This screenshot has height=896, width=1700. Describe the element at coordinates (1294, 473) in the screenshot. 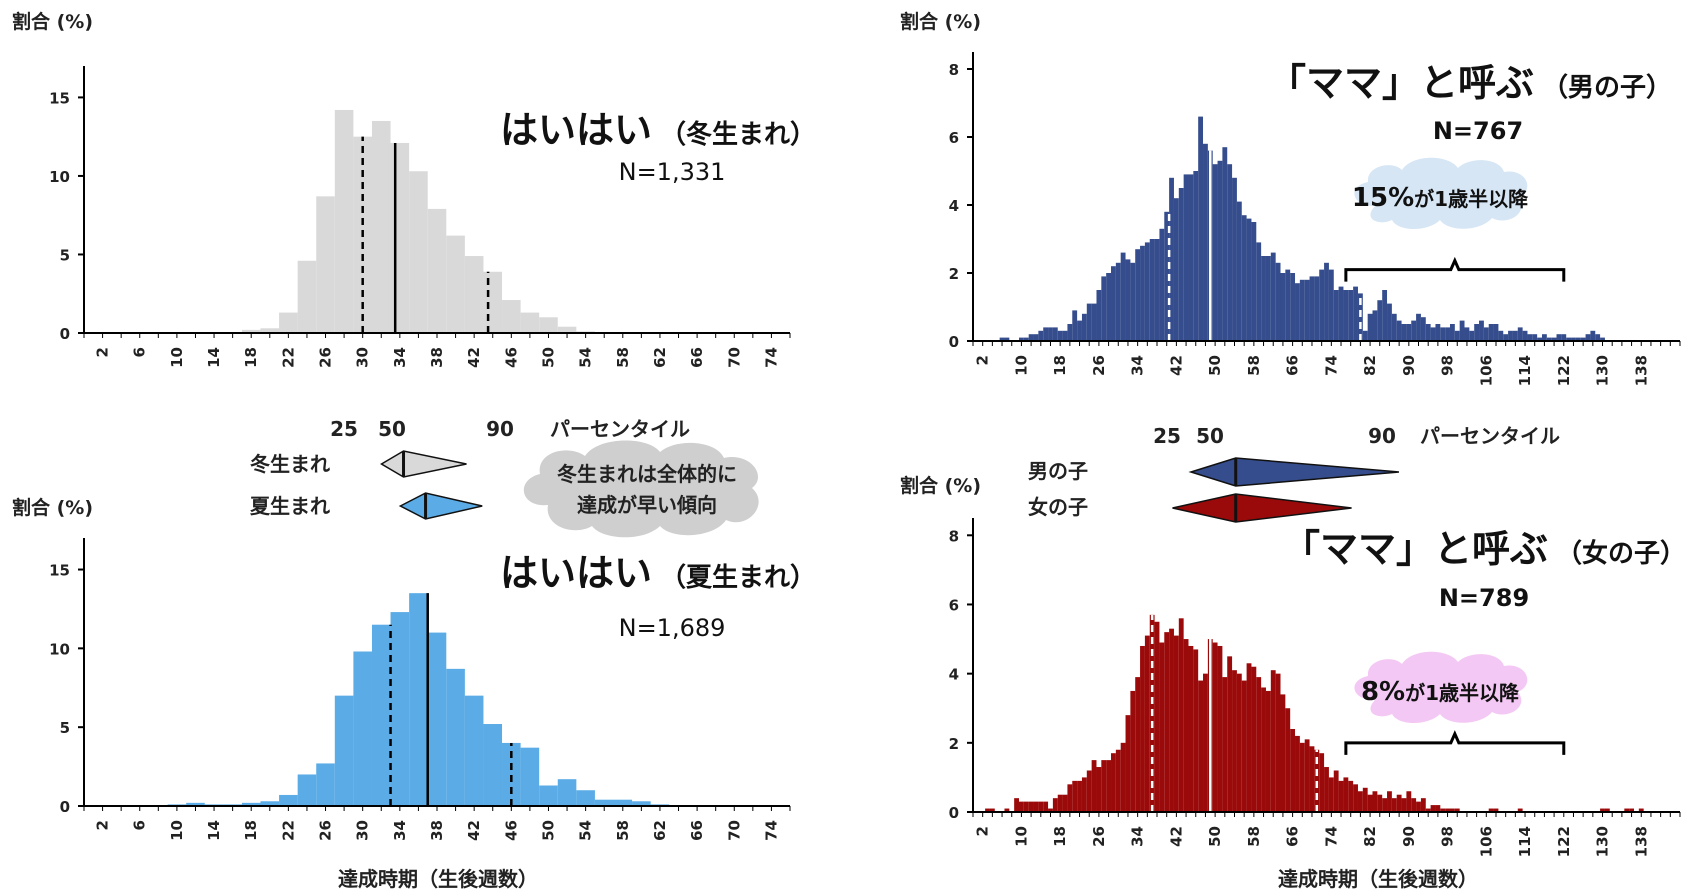

I see `percentile-legend-gender: 25 50 90 パーセンタイル 男の子 女の子` at that location.